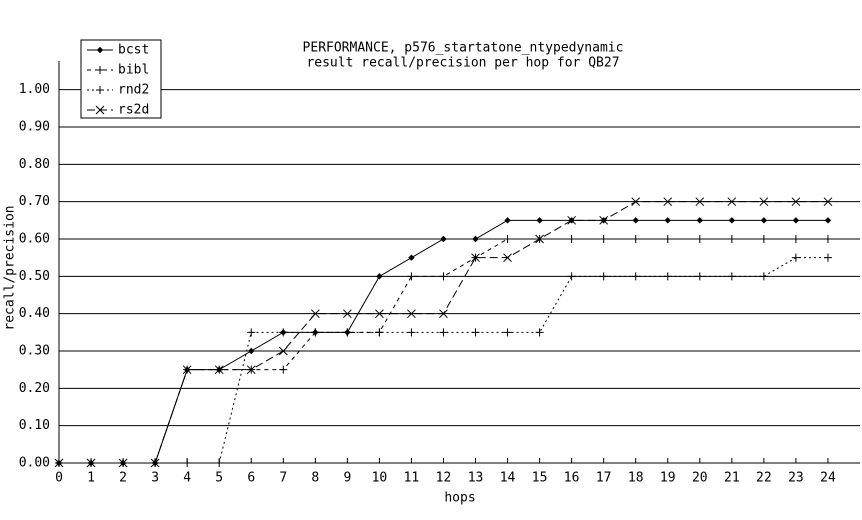 This screenshot has height=520, width=862. What do you see at coordinates (828, 478) in the screenshot?
I see `x-tick-label: 24` at bounding box center [828, 478].